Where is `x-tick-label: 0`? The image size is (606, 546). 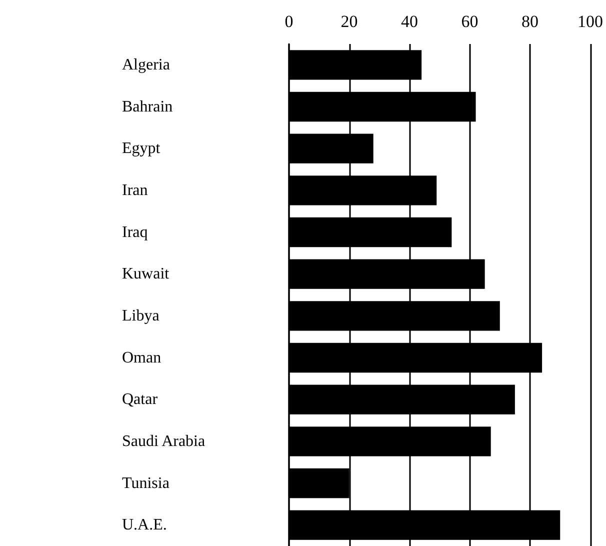
x-tick-label: 0 is located at coordinates (289, 21).